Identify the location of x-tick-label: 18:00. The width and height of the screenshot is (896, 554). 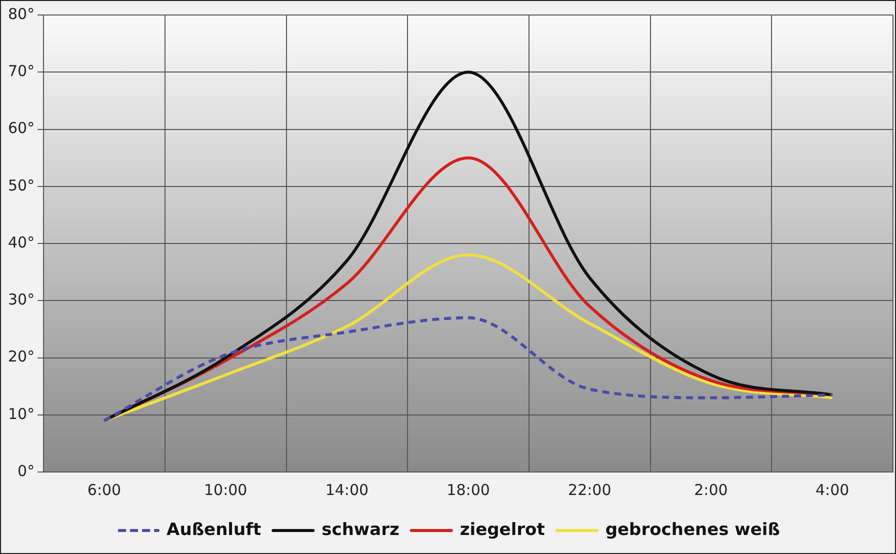
(468, 489).